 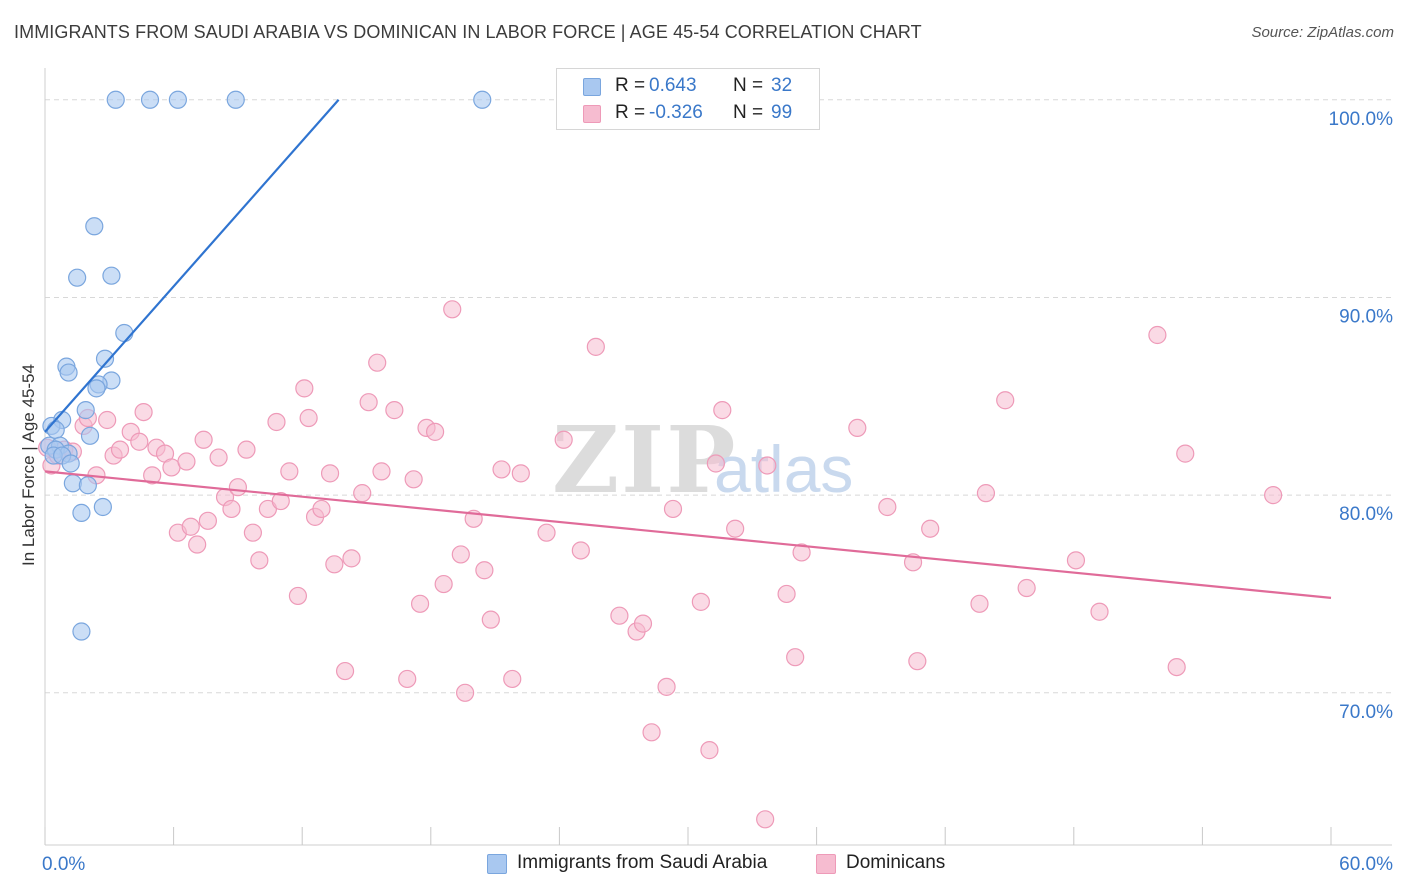 I want to click on watermark: ZIP atlas, so click(x=702, y=460).